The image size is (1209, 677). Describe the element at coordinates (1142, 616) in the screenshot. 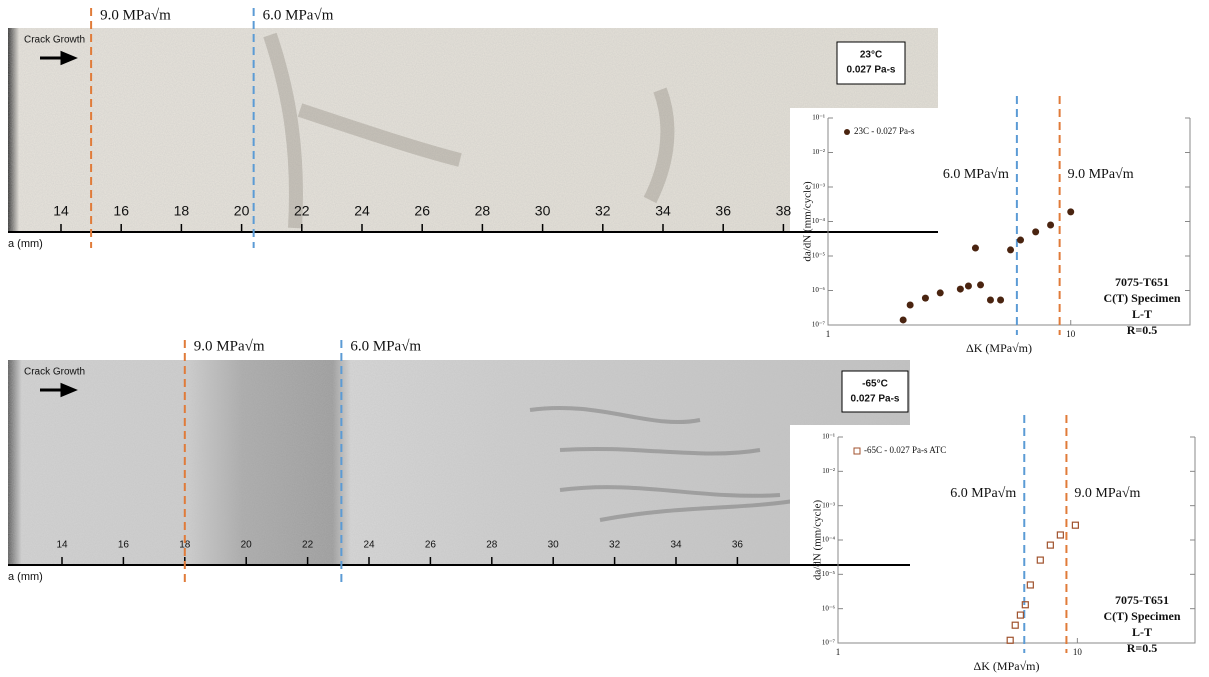

I see `specimen-note: C(T) Specimen` at that location.